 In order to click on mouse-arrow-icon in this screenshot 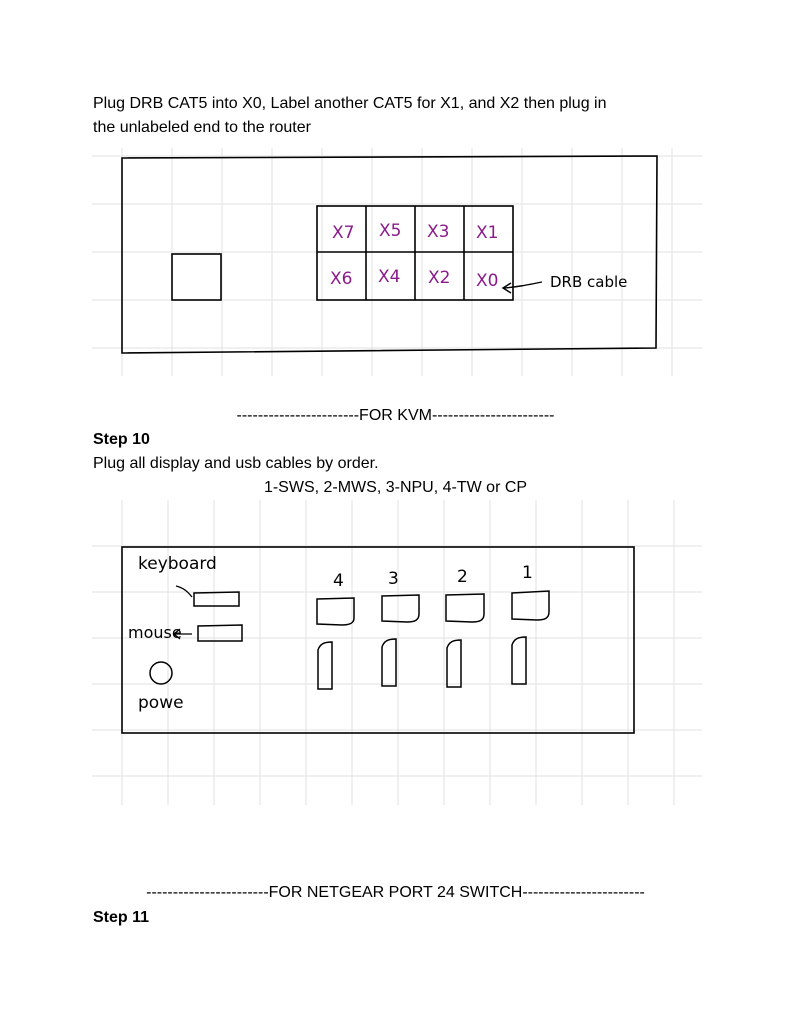, I will do `click(182, 634)`.